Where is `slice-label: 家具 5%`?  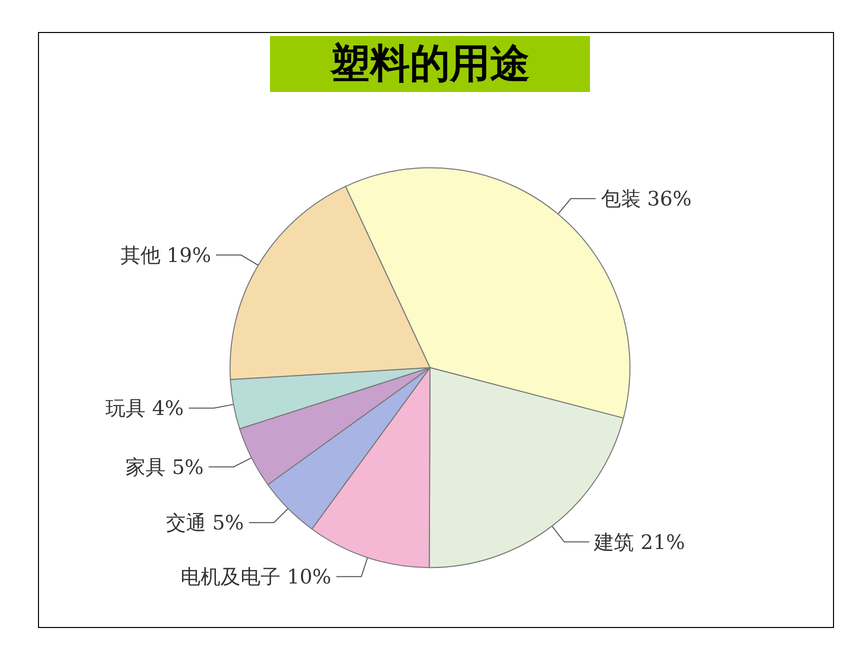 slice-label: 家具 5% is located at coordinates (165, 466).